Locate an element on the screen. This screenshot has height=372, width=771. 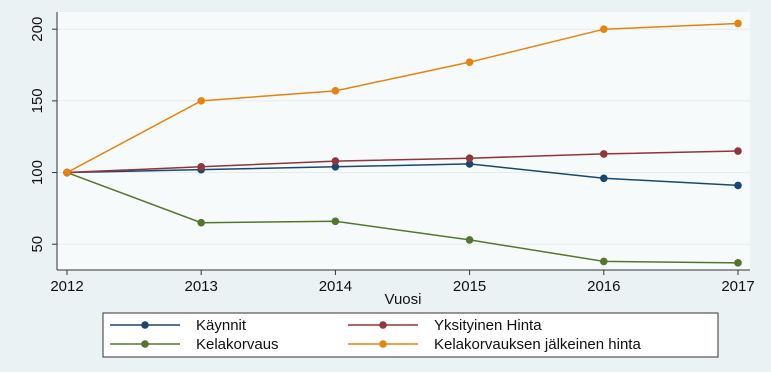
x-tick-label: 2016 is located at coordinates (603, 286).